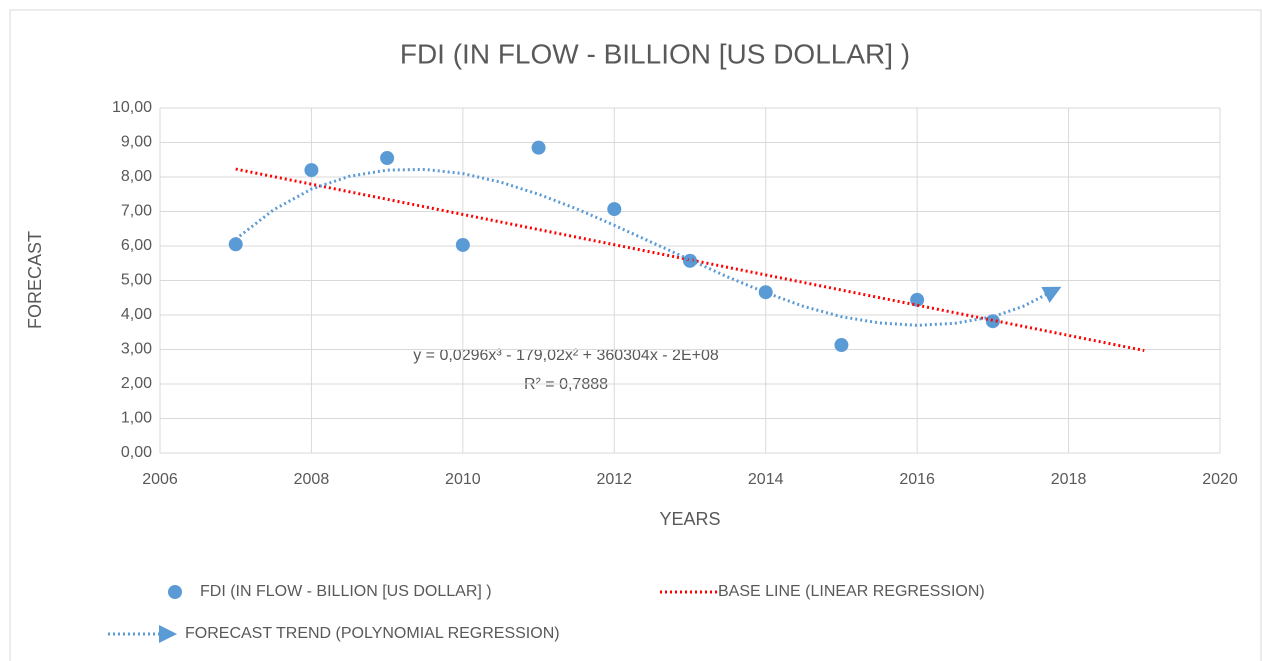 The width and height of the screenshot is (1262, 661). I want to click on x-tick-label: 2012, so click(614, 479).